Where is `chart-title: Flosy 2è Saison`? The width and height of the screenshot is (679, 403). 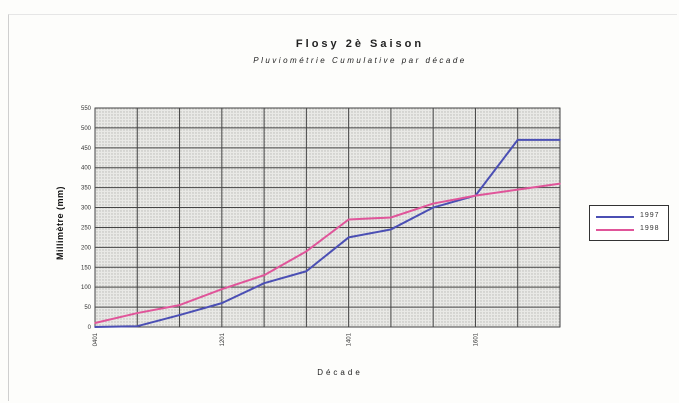 chart-title: Flosy 2è Saison is located at coordinates (360, 44).